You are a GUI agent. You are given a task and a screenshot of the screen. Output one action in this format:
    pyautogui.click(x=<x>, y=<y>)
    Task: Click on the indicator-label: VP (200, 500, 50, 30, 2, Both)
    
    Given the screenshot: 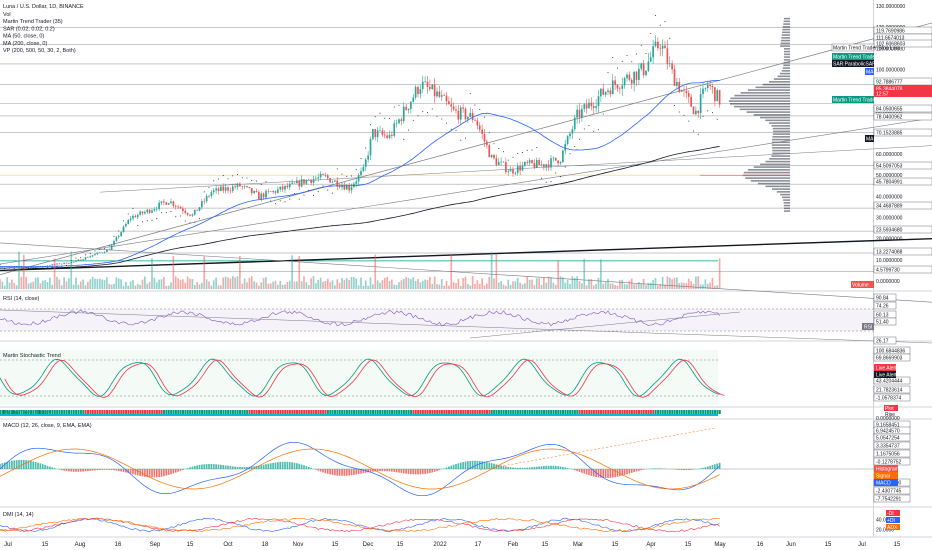 What is the action you would take?
    pyautogui.click(x=39, y=51)
    